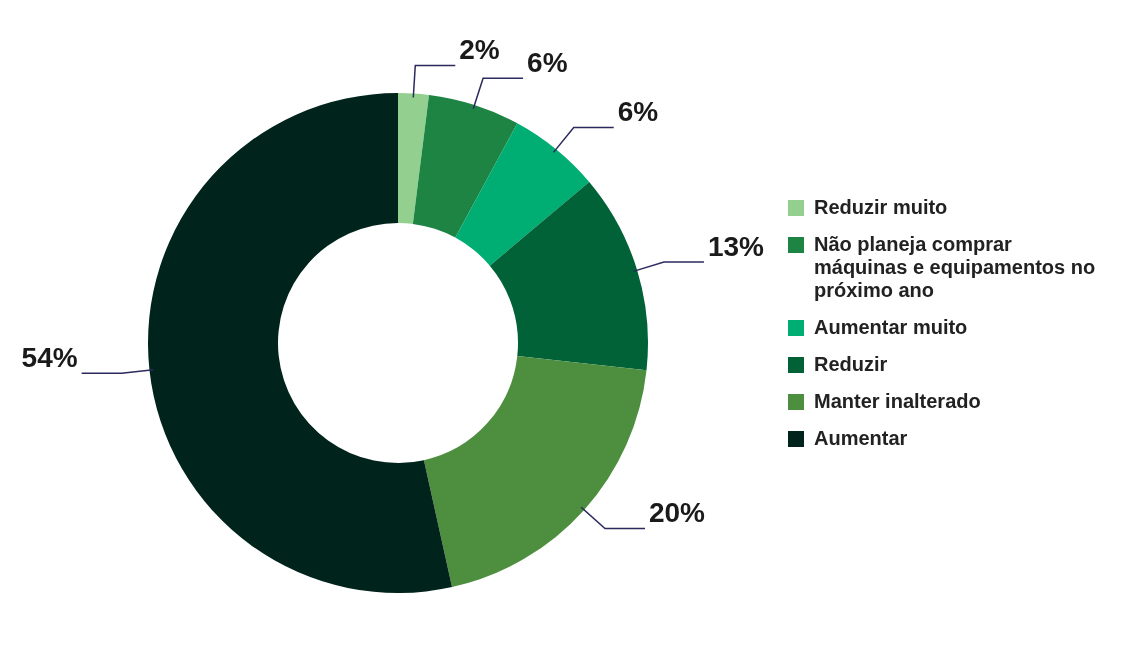 This screenshot has width=1126, height=646. I want to click on legend-label: Não planeja comprar máquinas e equipamentos no próximo ano, so click(955, 267).